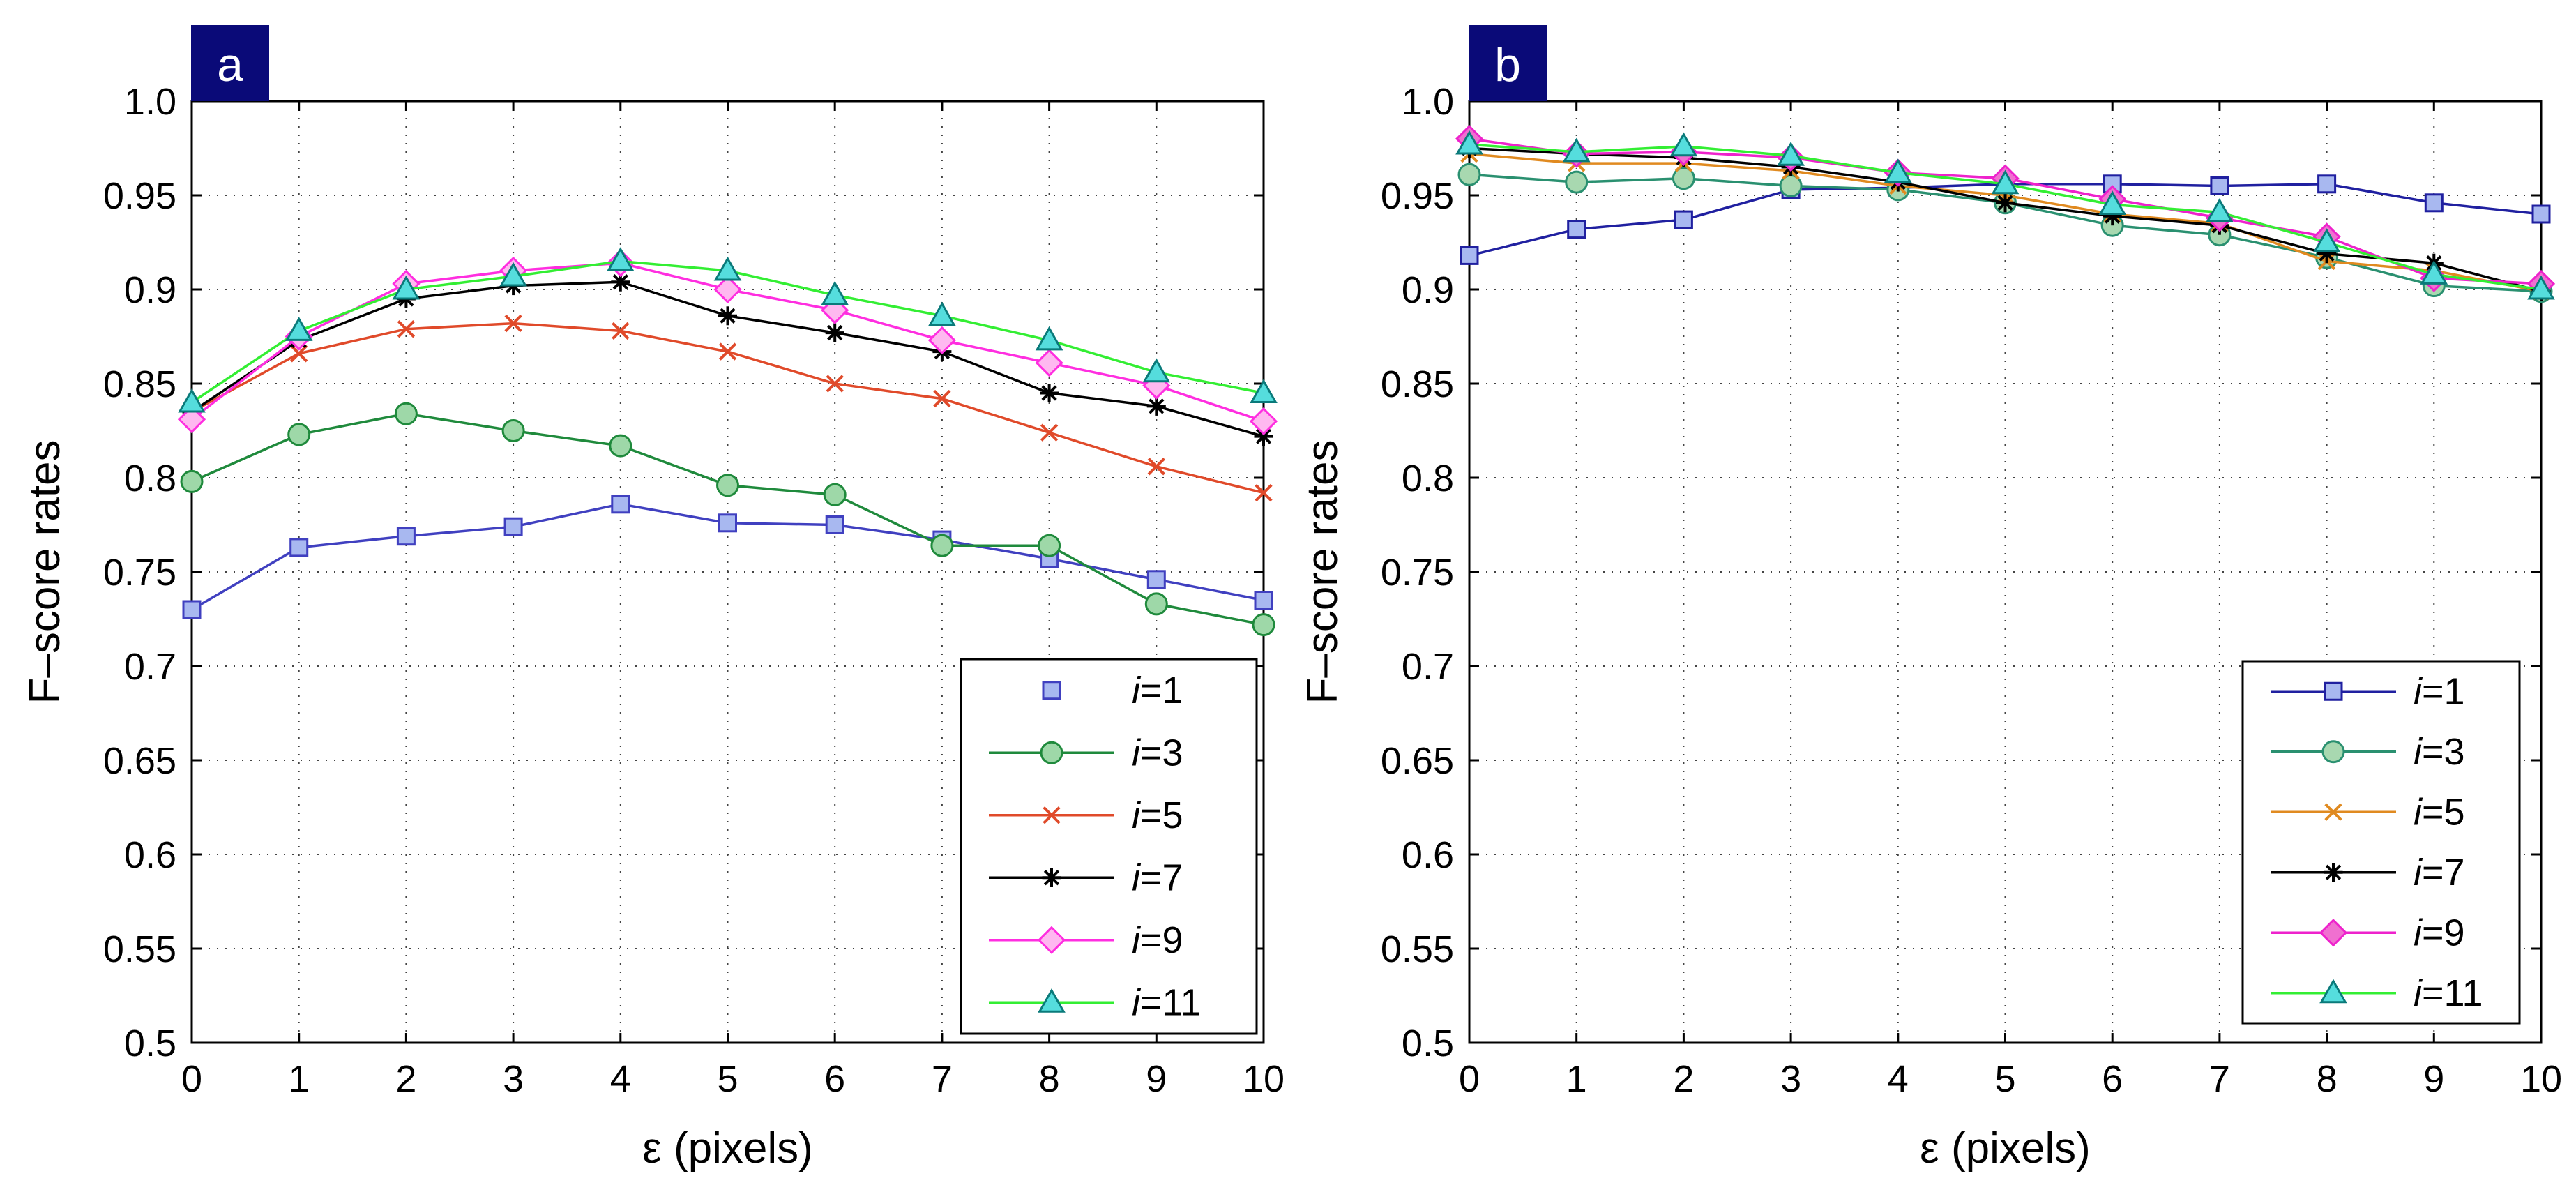  Describe the element at coordinates (1161, 753) in the screenshot. I see `legend-label-val: =3` at that location.